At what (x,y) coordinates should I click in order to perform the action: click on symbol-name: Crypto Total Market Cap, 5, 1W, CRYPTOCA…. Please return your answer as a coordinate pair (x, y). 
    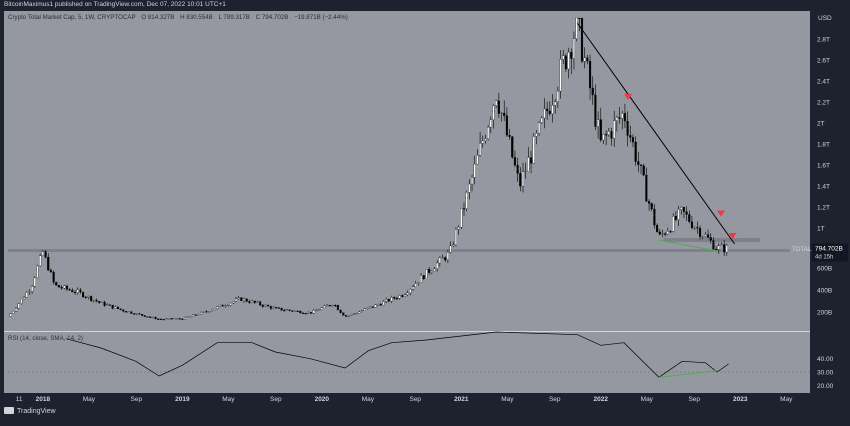
    Looking at the image, I should click on (72, 17).